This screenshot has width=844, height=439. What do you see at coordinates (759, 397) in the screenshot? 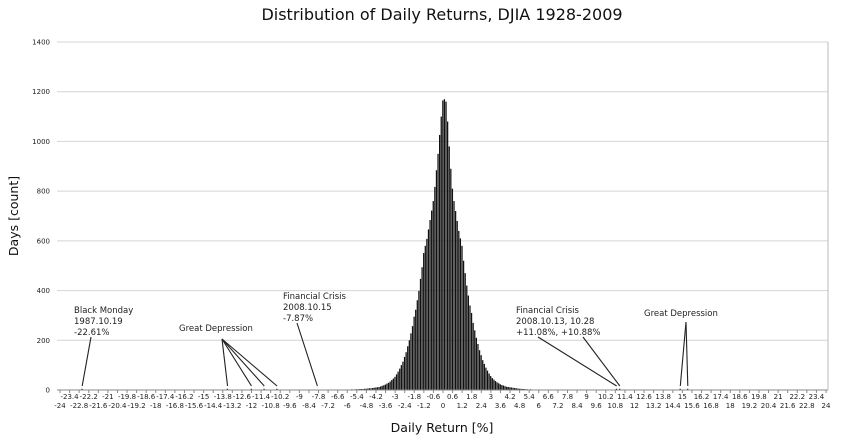
I see `x-tick-label: 19.8` at bounding box center [759, 397].